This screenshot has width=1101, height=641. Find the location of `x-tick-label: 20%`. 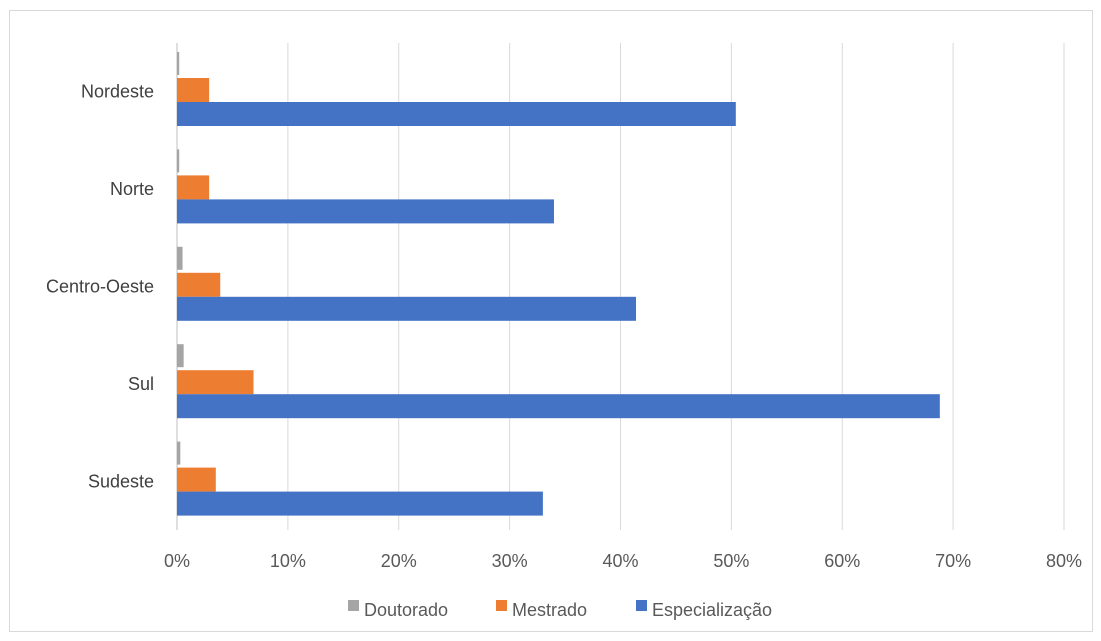

x-tick-label: 20% is located at coordinates (399, 561).